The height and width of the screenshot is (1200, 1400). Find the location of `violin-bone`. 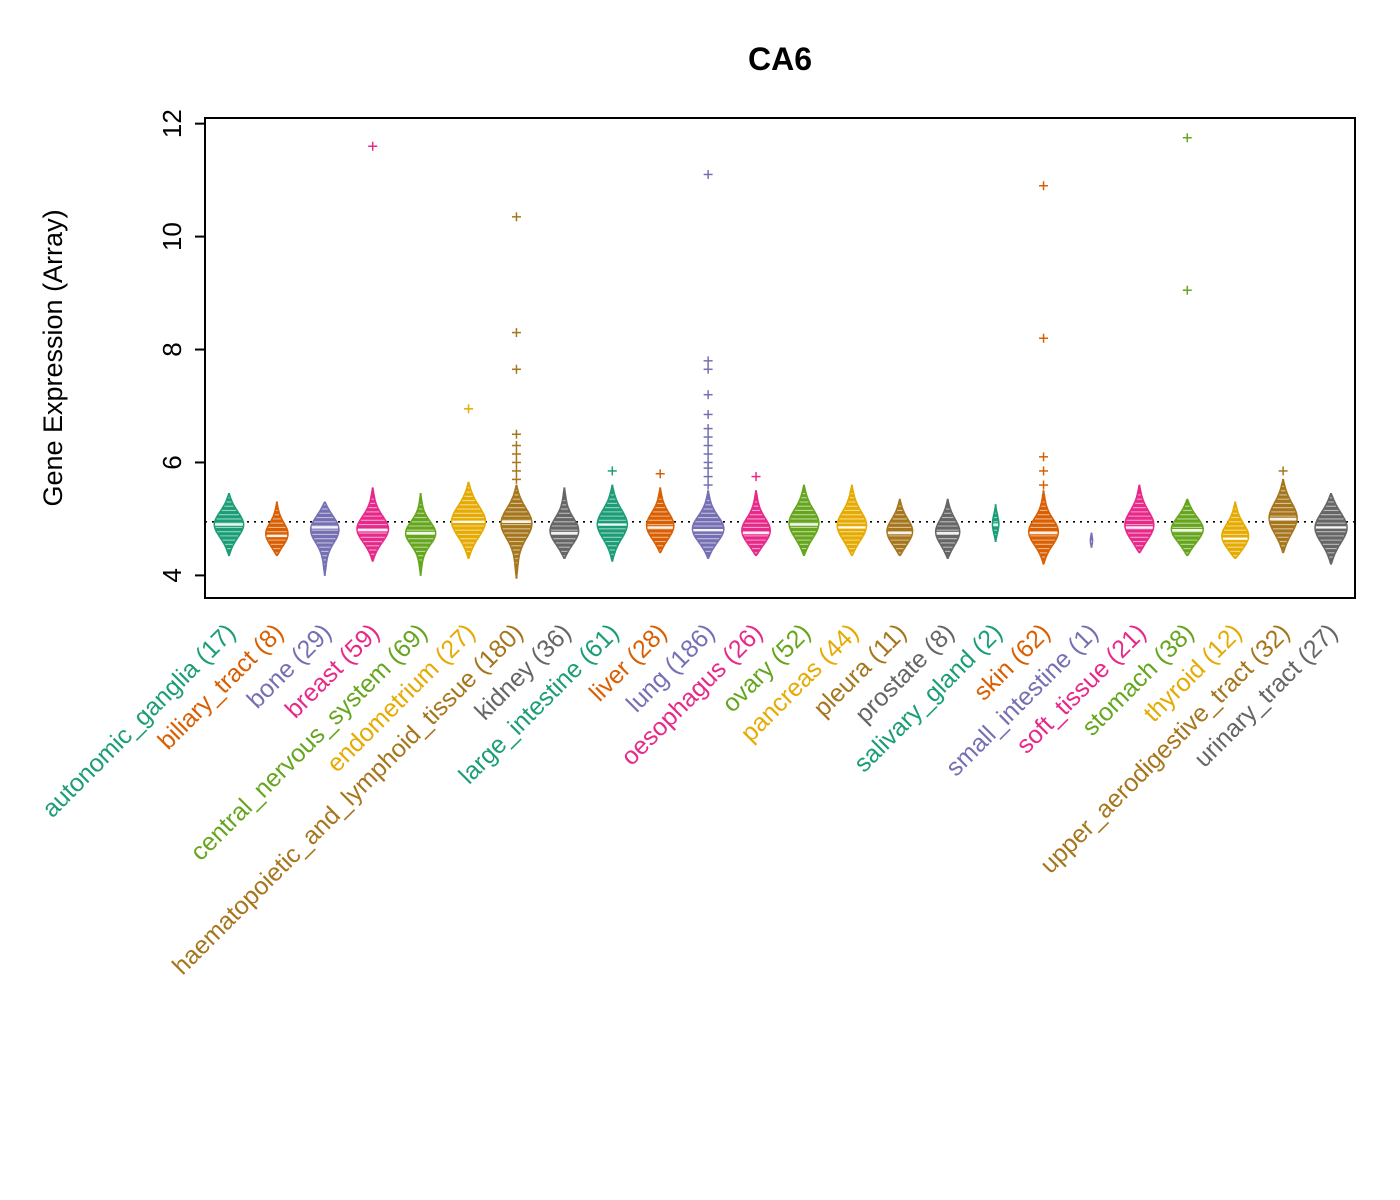

violin-bone is located at coordinates (324, 538).